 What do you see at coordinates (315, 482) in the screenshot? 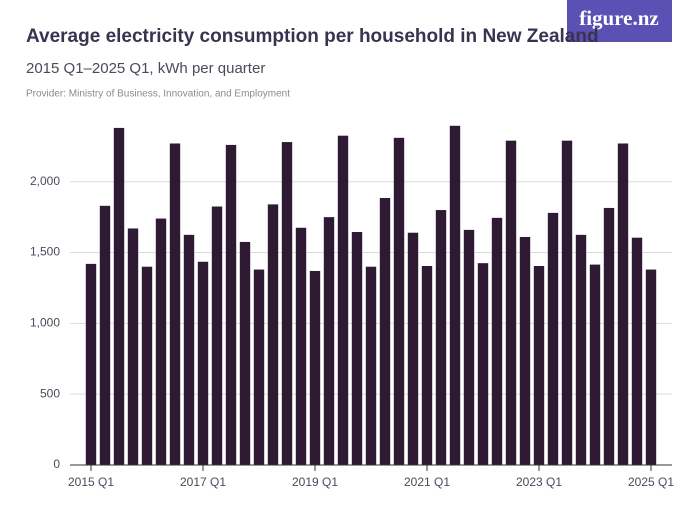
I see `x-tick-label: 2019 Q1` at bounding box center [315, 482].